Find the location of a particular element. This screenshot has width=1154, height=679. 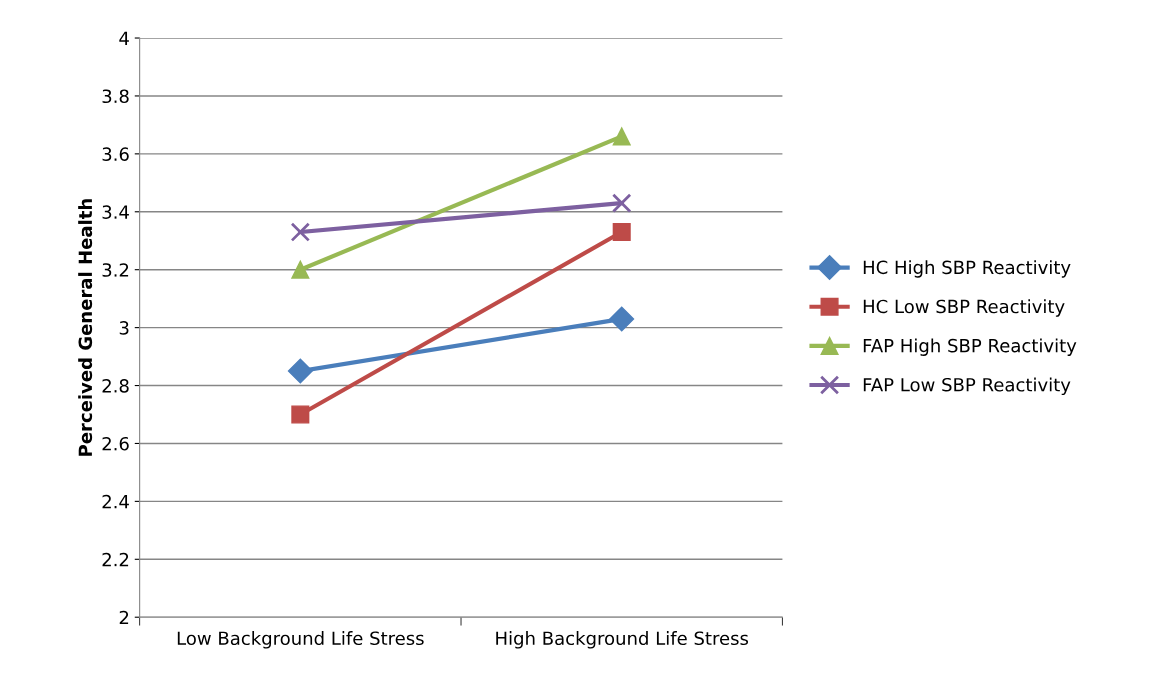

y-tick-label: 3 is located at coordinates (124, 328).